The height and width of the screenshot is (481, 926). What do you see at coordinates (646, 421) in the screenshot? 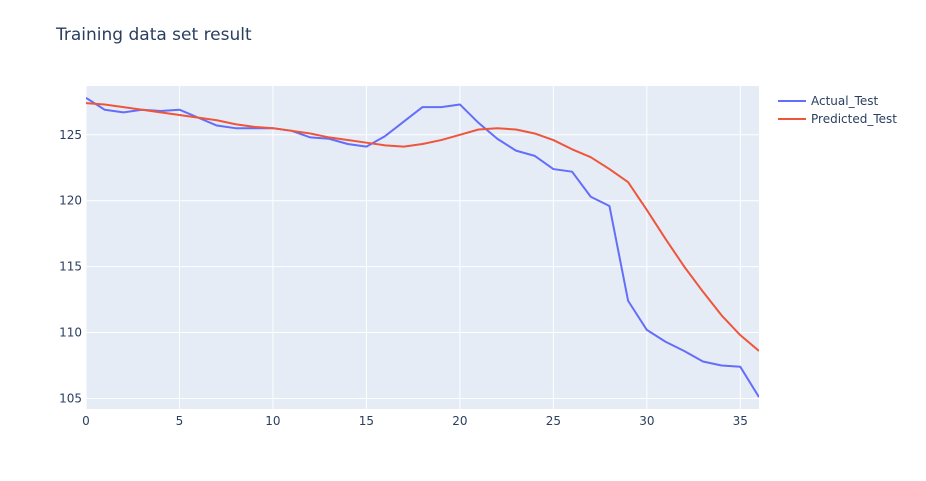
I see `x-tick-label: 30` at bounding box center [646, 421].